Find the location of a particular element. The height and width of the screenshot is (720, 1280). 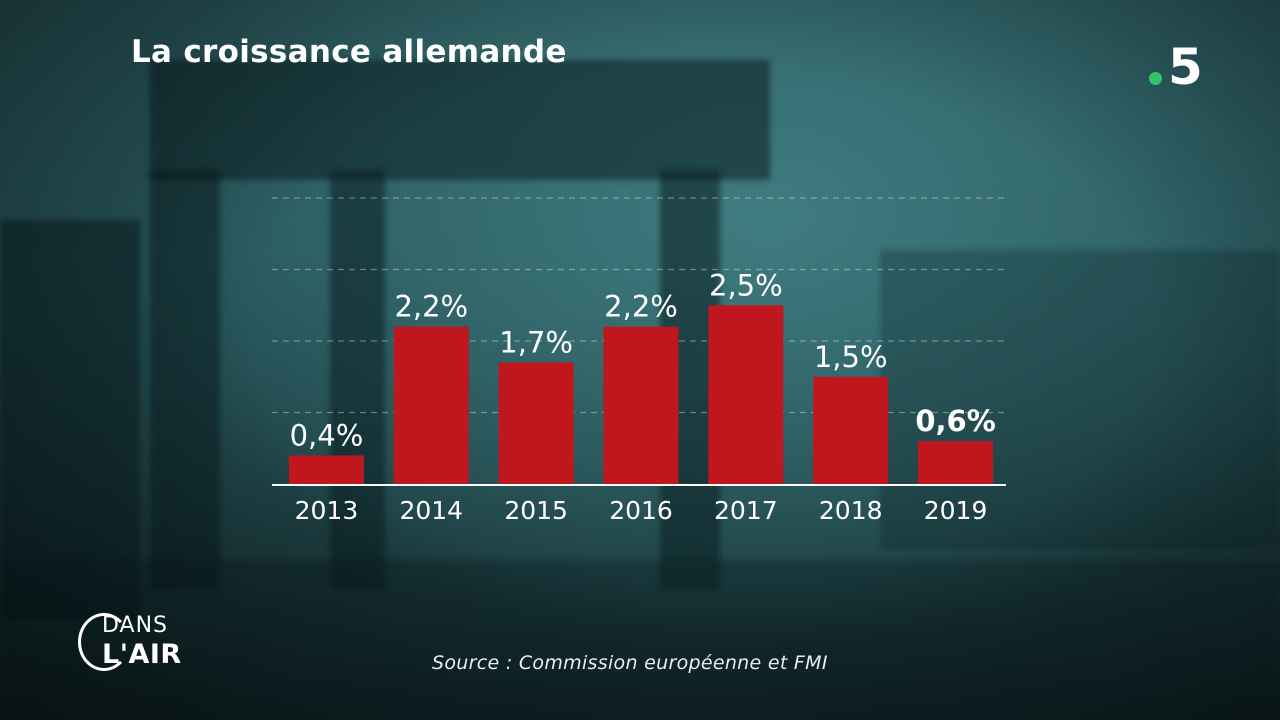

logo-text-dans: DANS is located at coordinates (135, 625).